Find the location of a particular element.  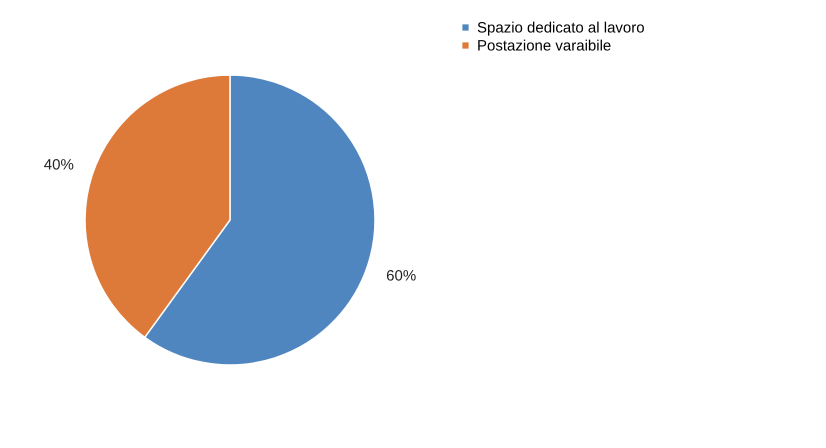

legend-label: Spazio dedicato al lavoro is located at coordinates (561, 28).